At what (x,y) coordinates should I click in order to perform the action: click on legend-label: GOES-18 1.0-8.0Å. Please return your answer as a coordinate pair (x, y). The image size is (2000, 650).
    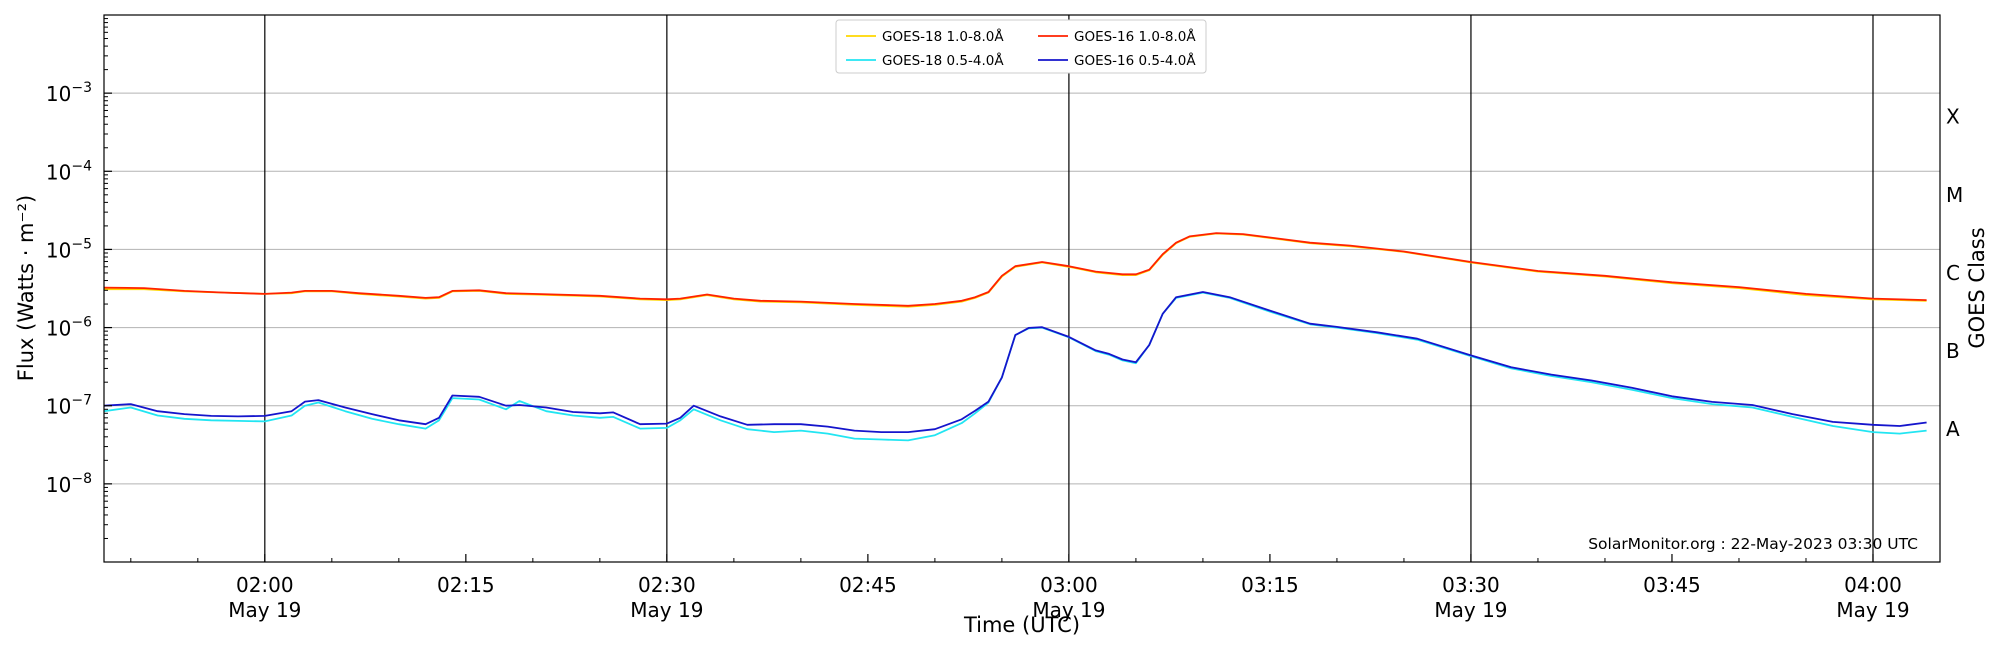
    Looking at the image, I should click on (943, 36).